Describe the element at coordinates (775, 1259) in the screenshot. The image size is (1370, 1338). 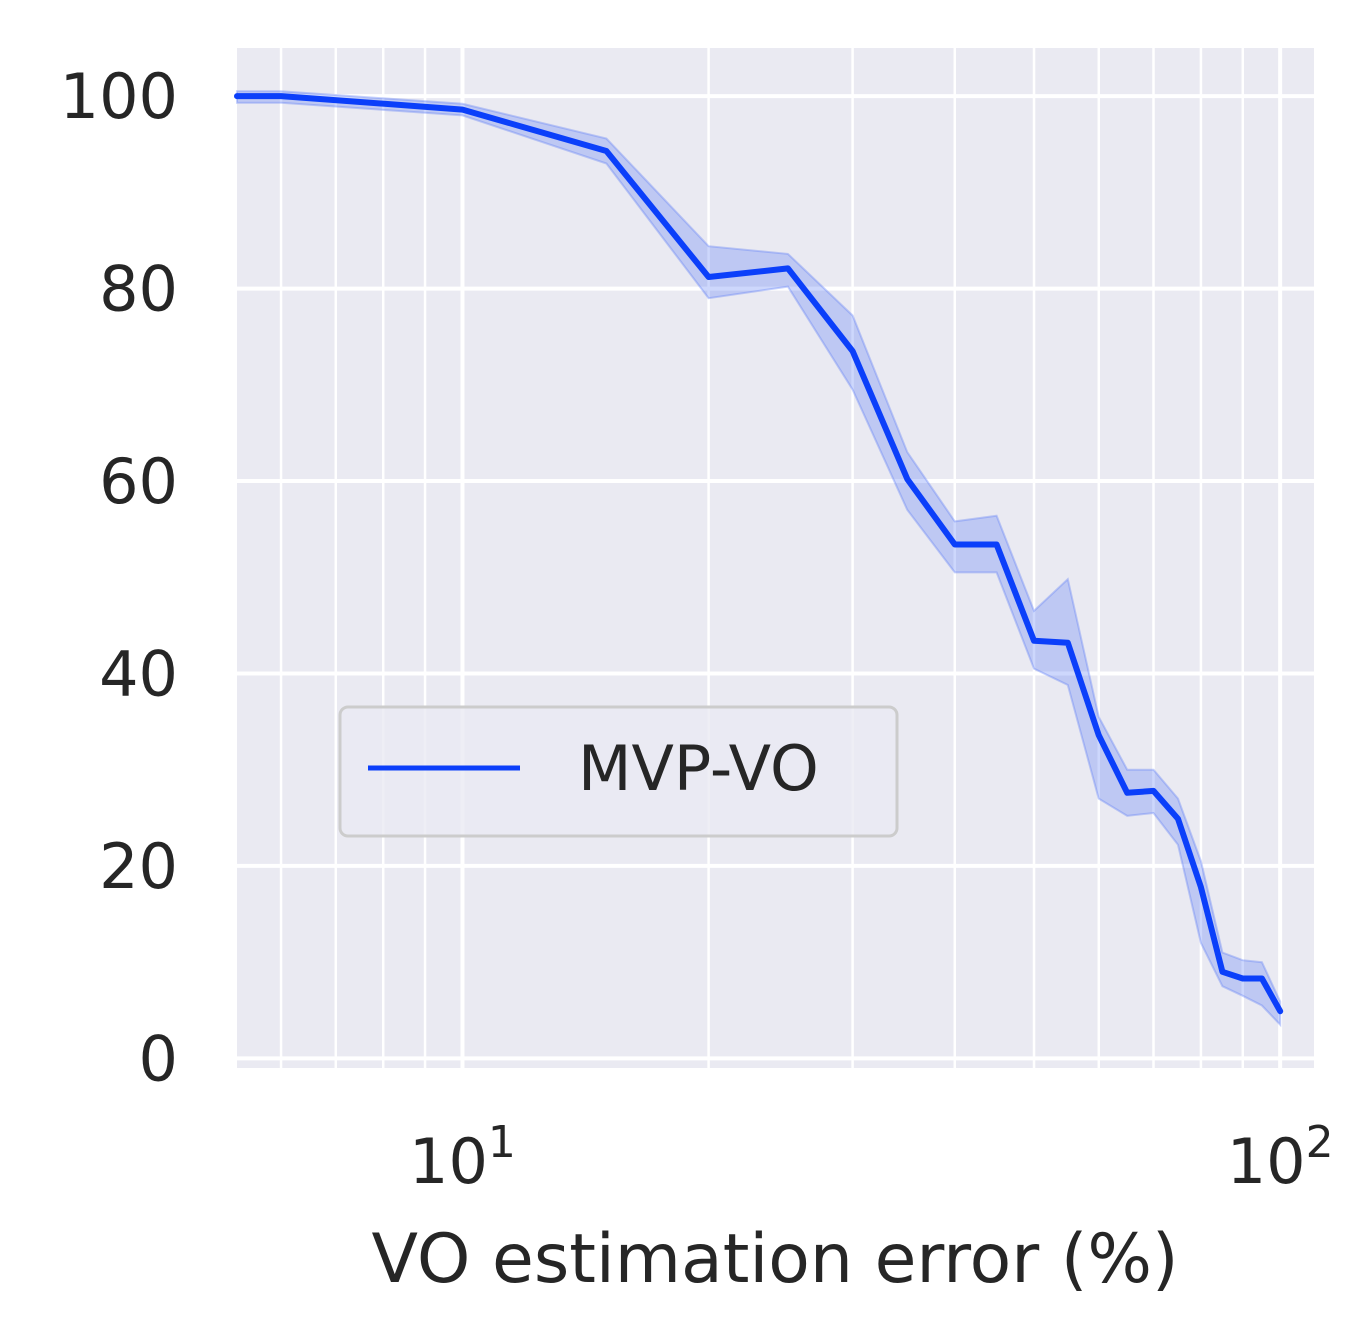
I see `x-axis-label: VO estimation error (%)` at that location.